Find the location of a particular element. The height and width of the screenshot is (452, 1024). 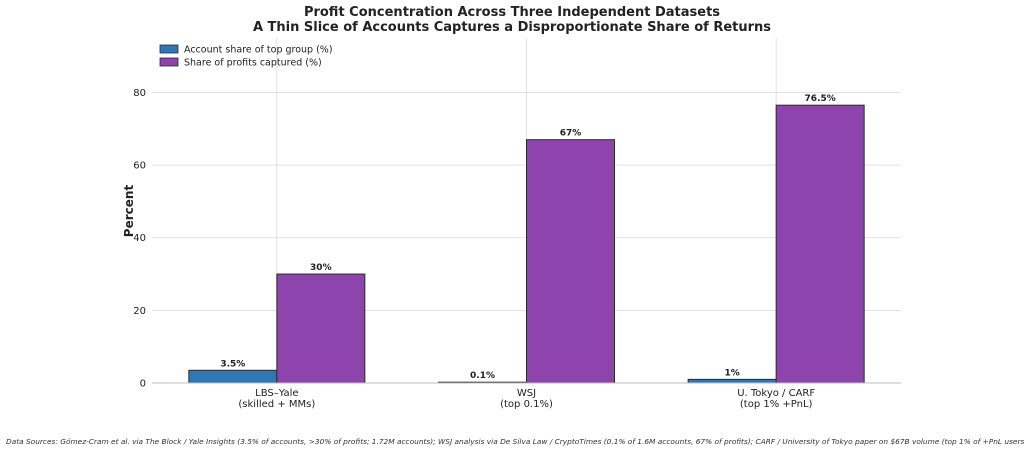

x-tick-label: U. Tokyo / CARF is located at coordinates (776, 393).